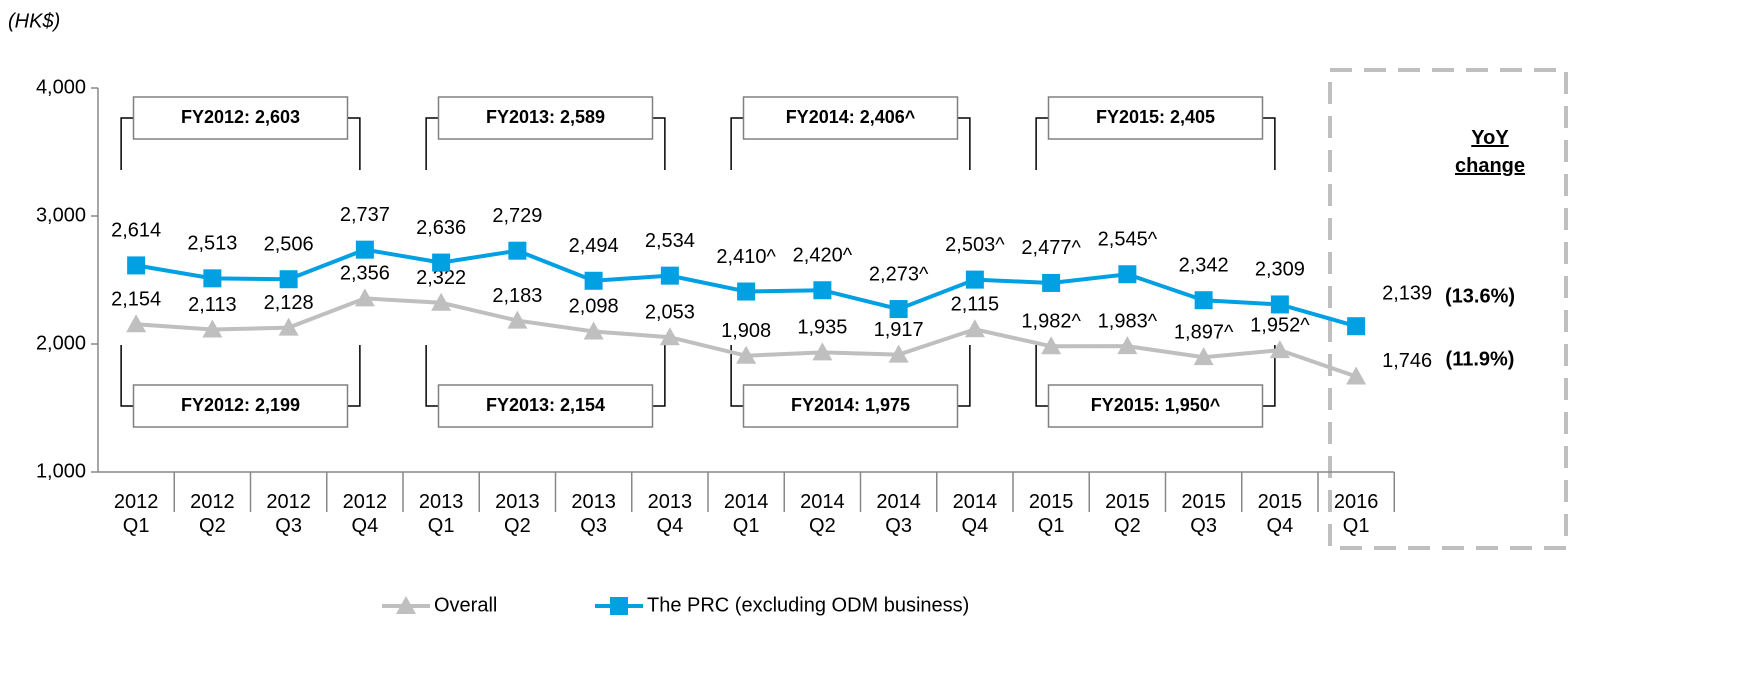  I want to click on data-label: 1,983^, so click(1128, 321).